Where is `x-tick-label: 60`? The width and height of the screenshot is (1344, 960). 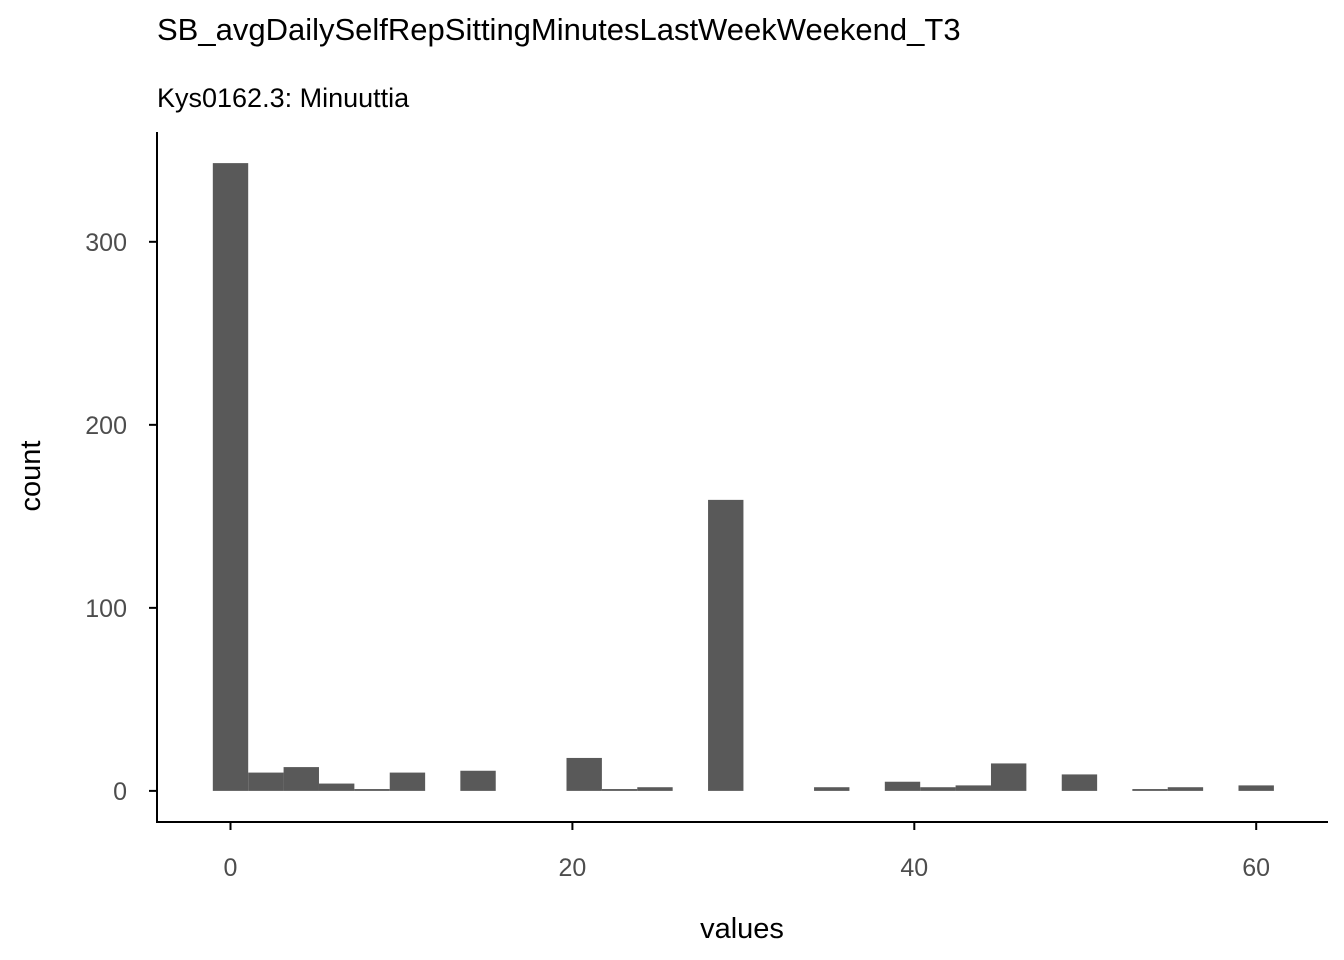 x-tick-label: 60 is located at coordinates (1256, 868).